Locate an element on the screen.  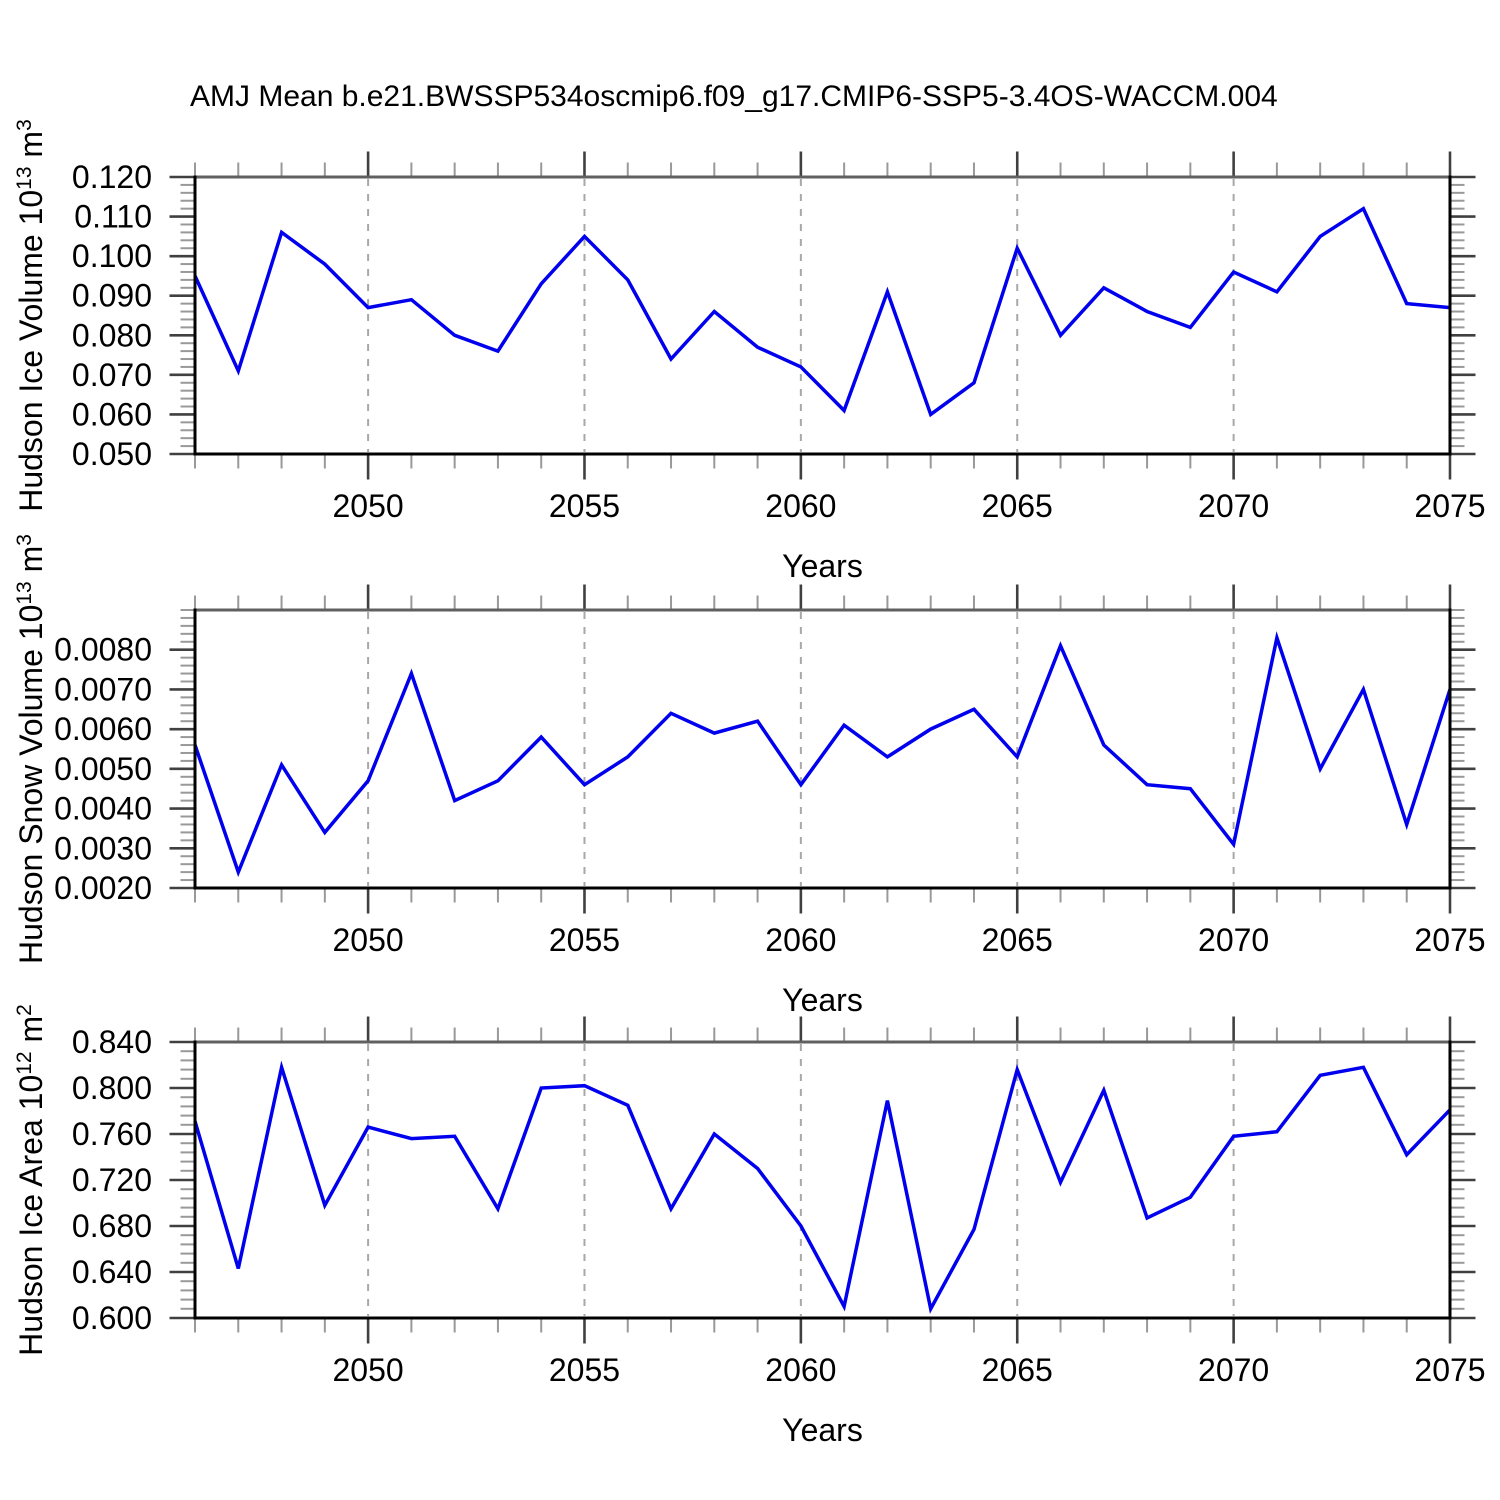
y-tick-label: 0.120 is located at coordinates (112, 177).